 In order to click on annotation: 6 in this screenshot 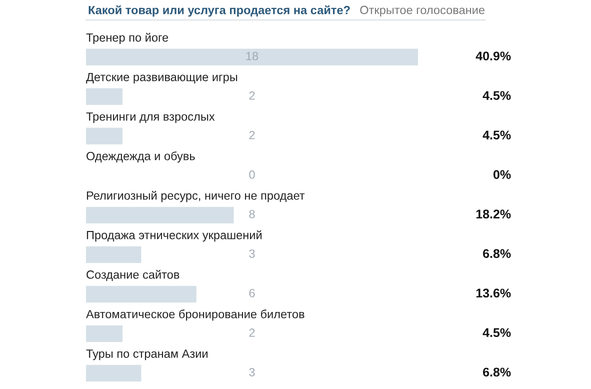, I will do `click(252, 293)`.